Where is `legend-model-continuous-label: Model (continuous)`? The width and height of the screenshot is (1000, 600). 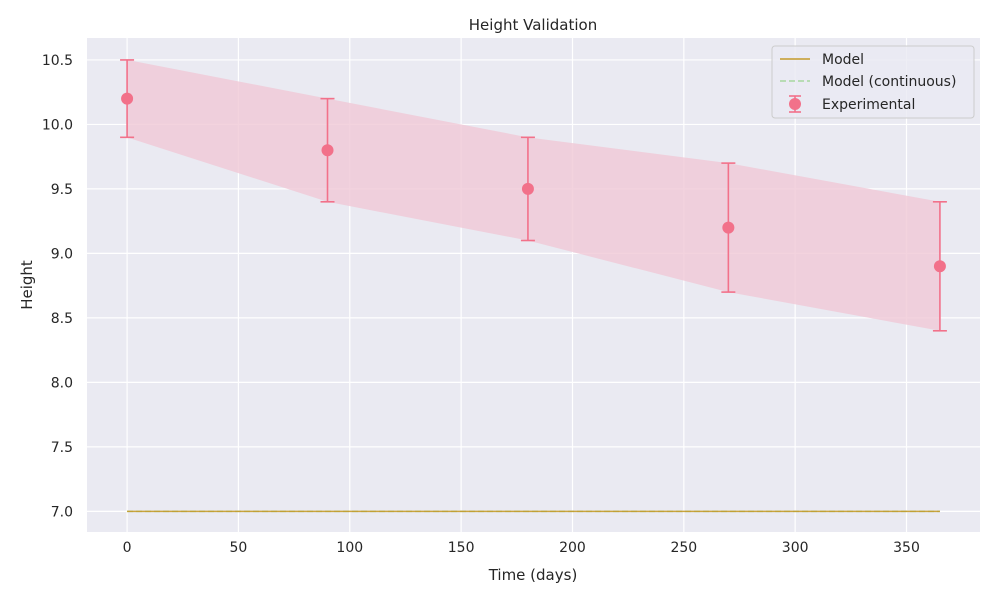 legend-model-continuous-label: Model (continuous) is located at coordinates (889, 82).